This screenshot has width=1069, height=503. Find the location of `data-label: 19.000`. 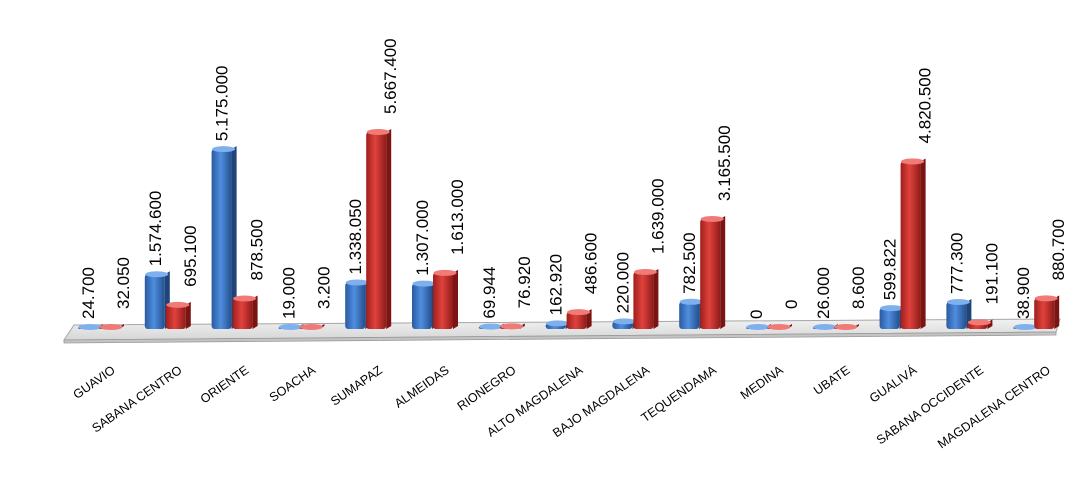

data-label: 19.000 is located at coordinates (288, 293).